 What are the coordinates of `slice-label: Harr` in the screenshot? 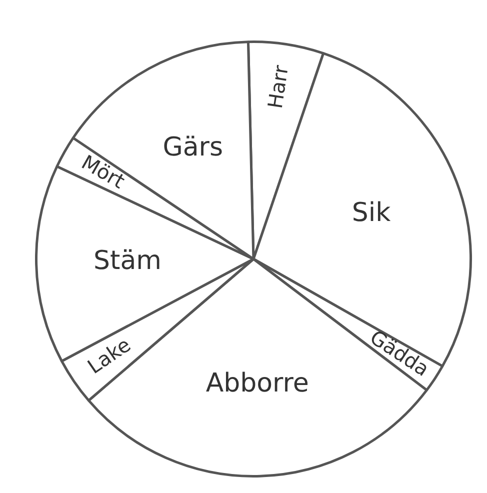 It's located at (278, 86).